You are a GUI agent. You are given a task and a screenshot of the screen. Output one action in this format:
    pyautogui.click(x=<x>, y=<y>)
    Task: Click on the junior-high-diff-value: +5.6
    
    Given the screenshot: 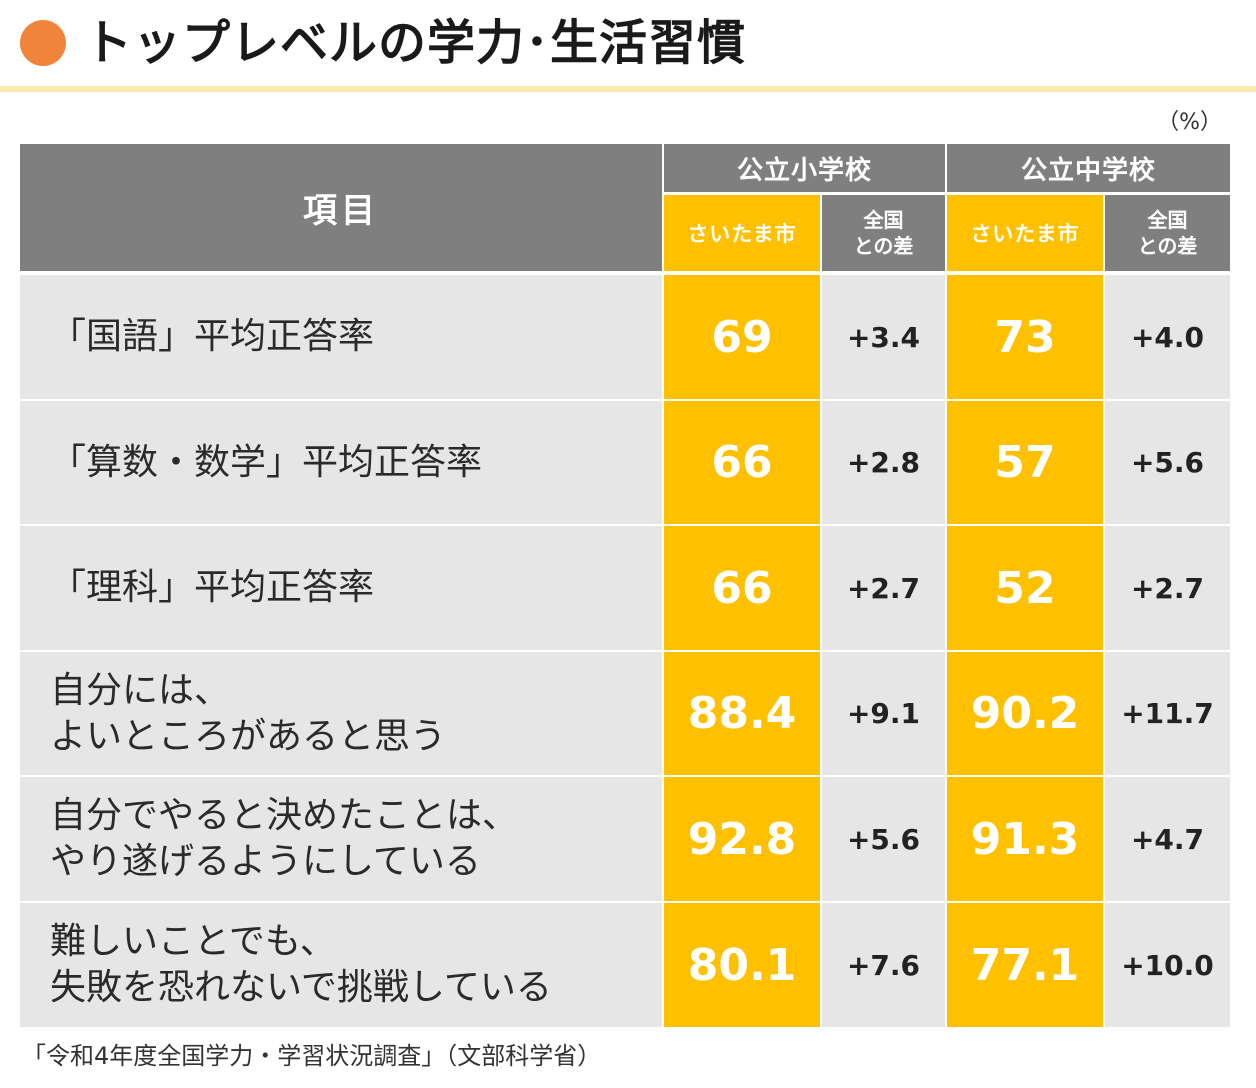 What is the action you would take?
    pyautogui.click(x=1167, y=462)
    